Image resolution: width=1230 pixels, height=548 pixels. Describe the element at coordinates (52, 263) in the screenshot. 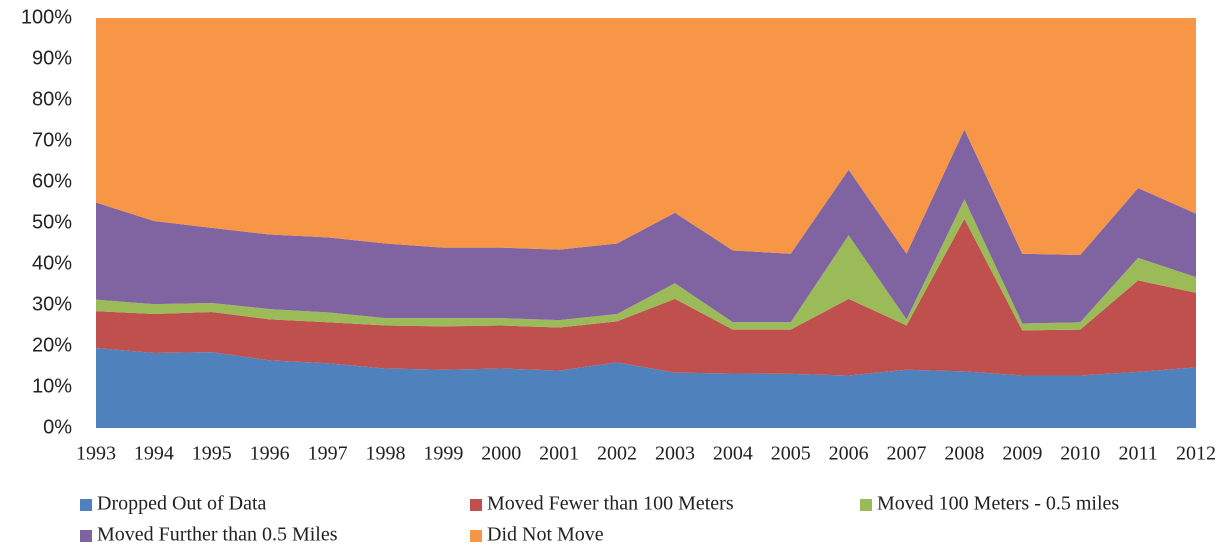

I see `y-tick-label: 40%` at that location.